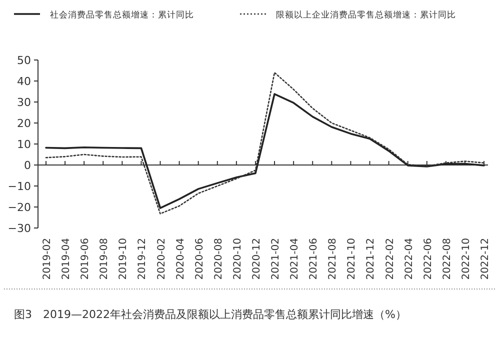 This screenshot has height=362, width=500. What do you see at coordinates (314, 259) in the screenshot?
I see `x-tick-label: 2021-06` at bounding box center [314, 259].